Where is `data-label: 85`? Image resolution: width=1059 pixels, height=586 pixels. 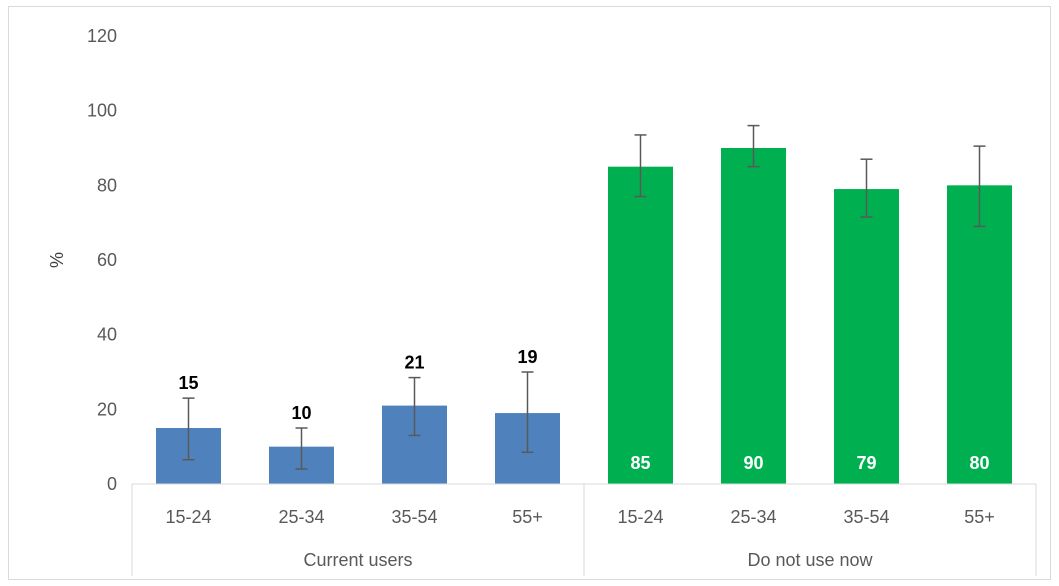
data-label: 85 is located at coordinates (640, 463).